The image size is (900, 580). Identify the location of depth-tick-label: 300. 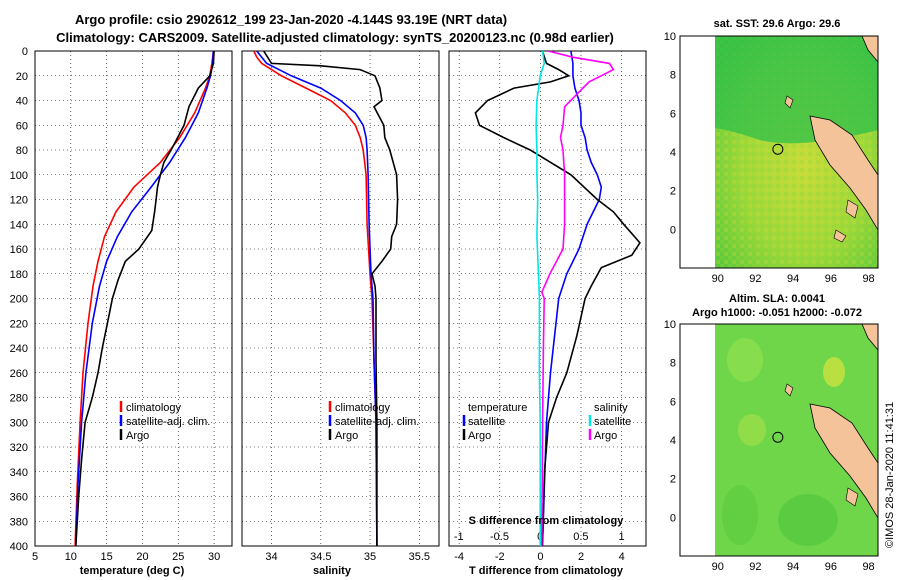
(19, 423).